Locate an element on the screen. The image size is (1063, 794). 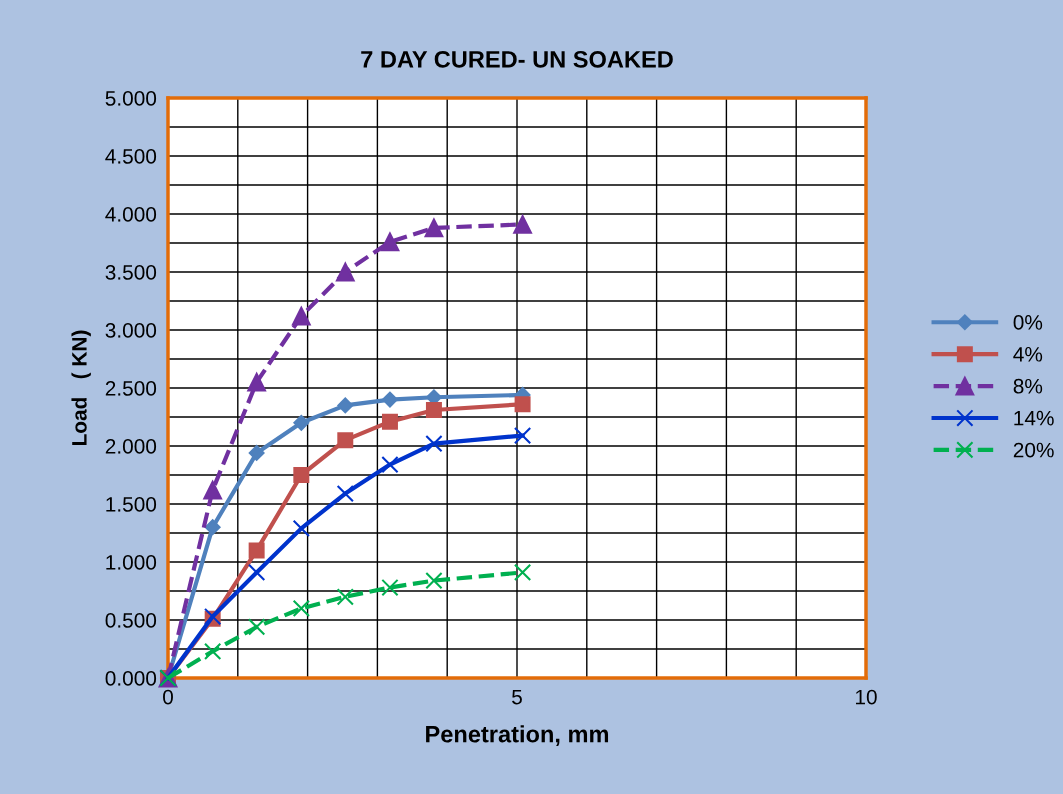
y-axis-title: Load ( KN) is located at coordinates (81, 388).